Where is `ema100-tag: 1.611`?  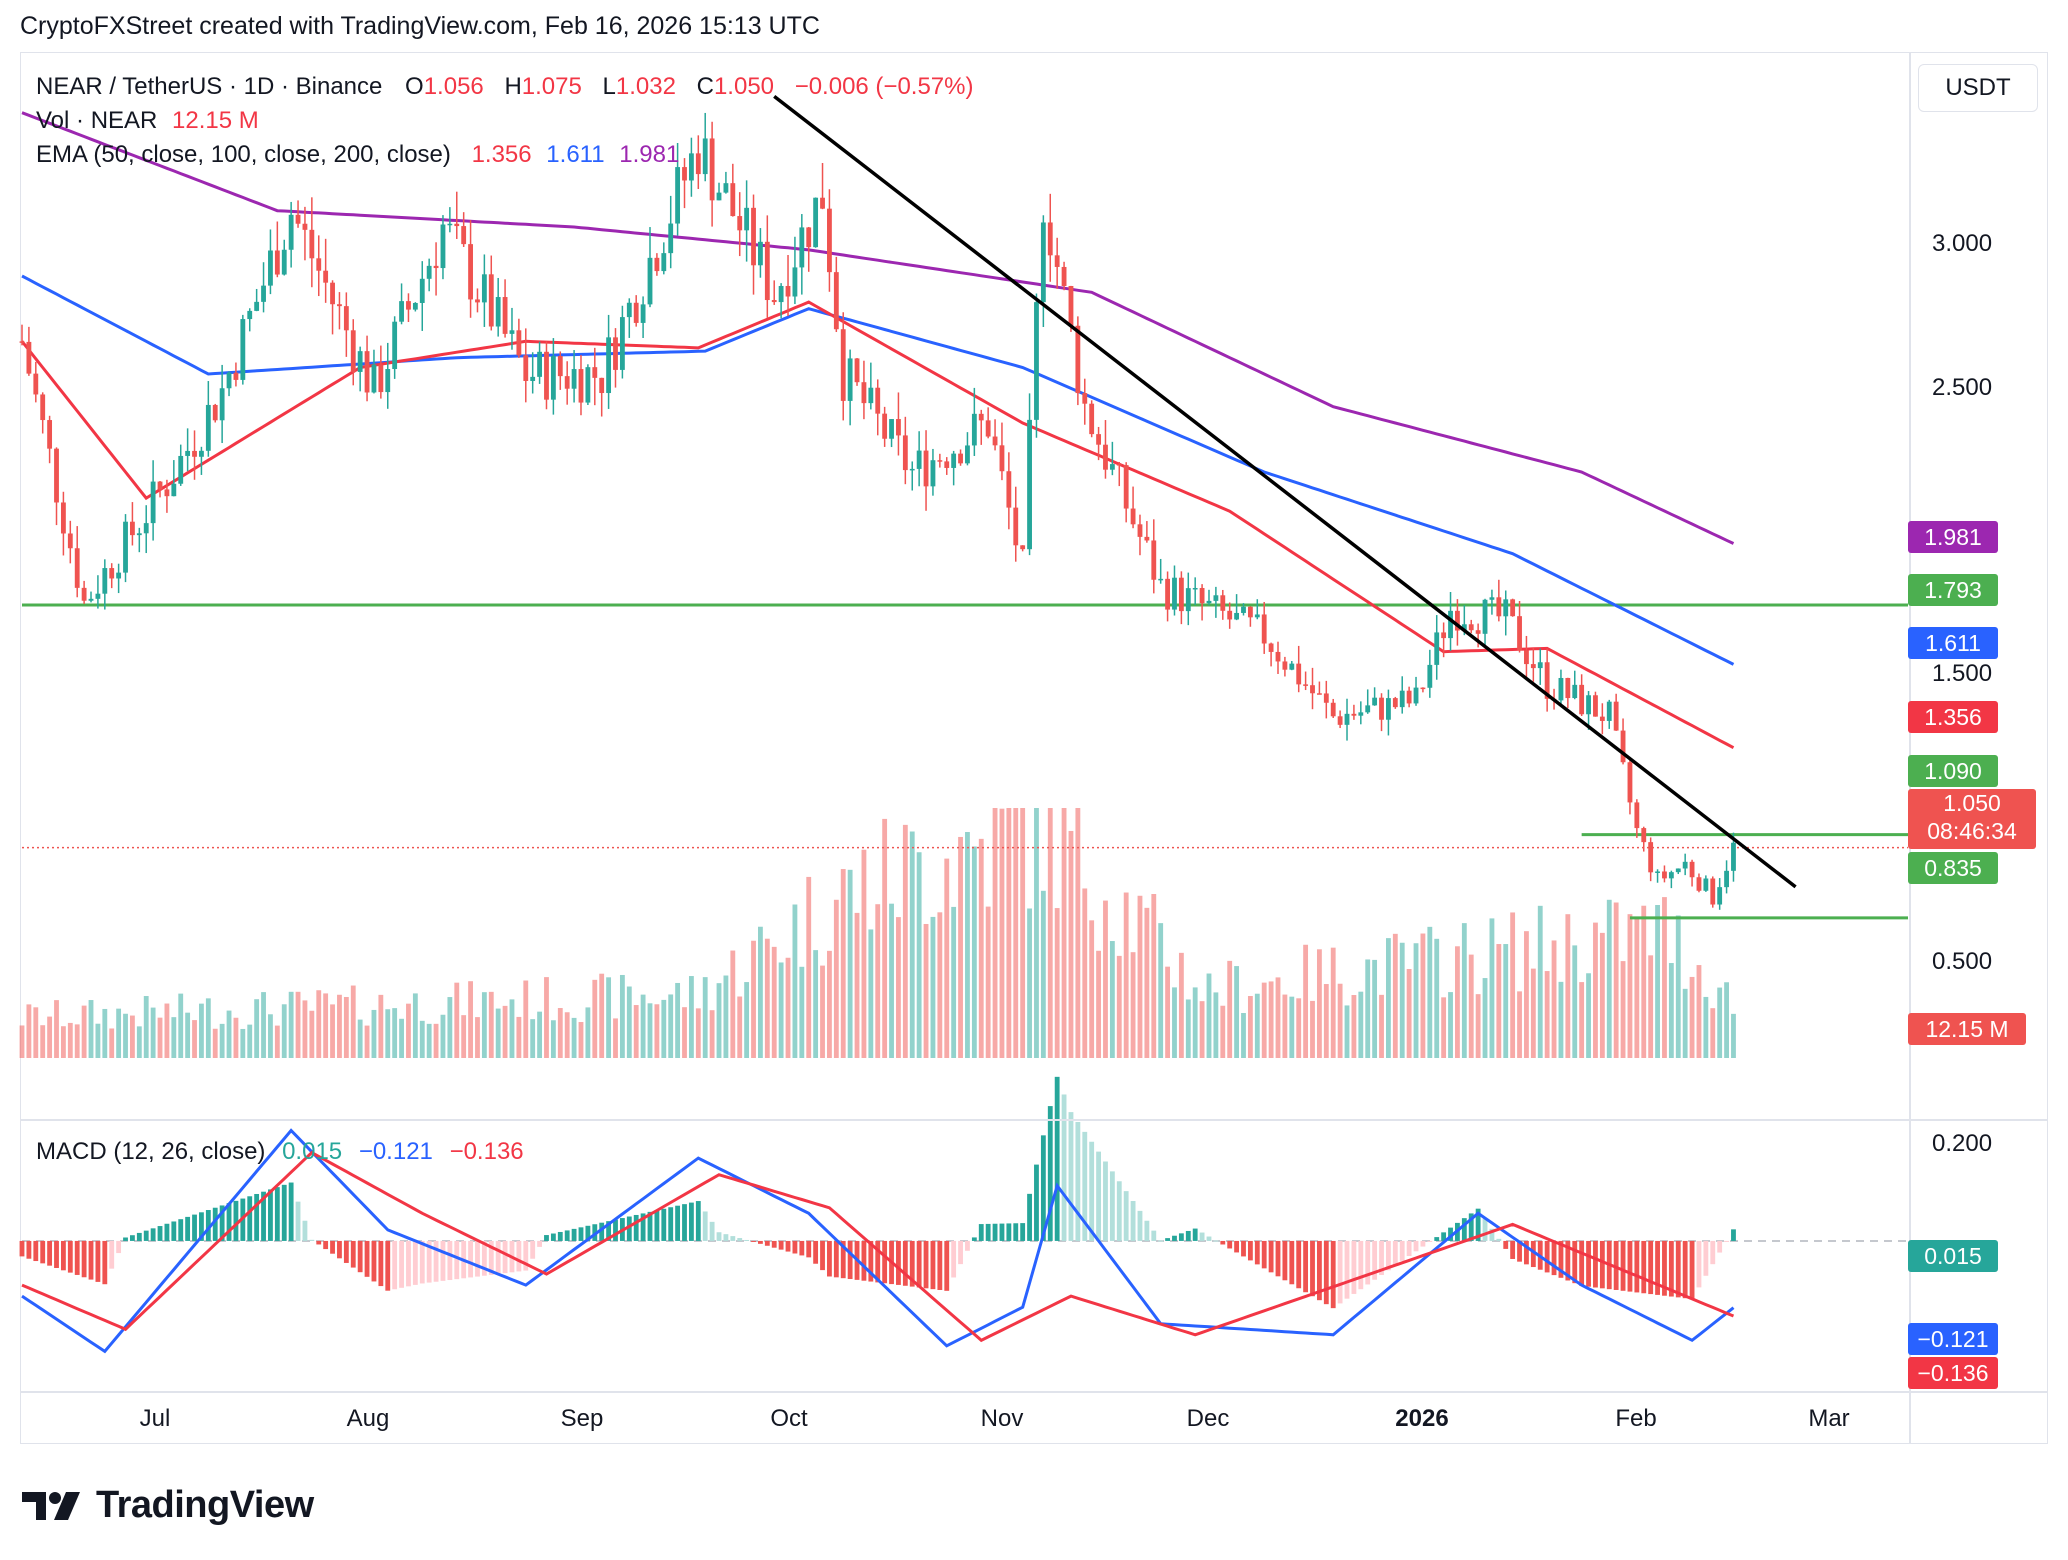
ema100-tag: 1.611 is located at coordinates (1953, 643).